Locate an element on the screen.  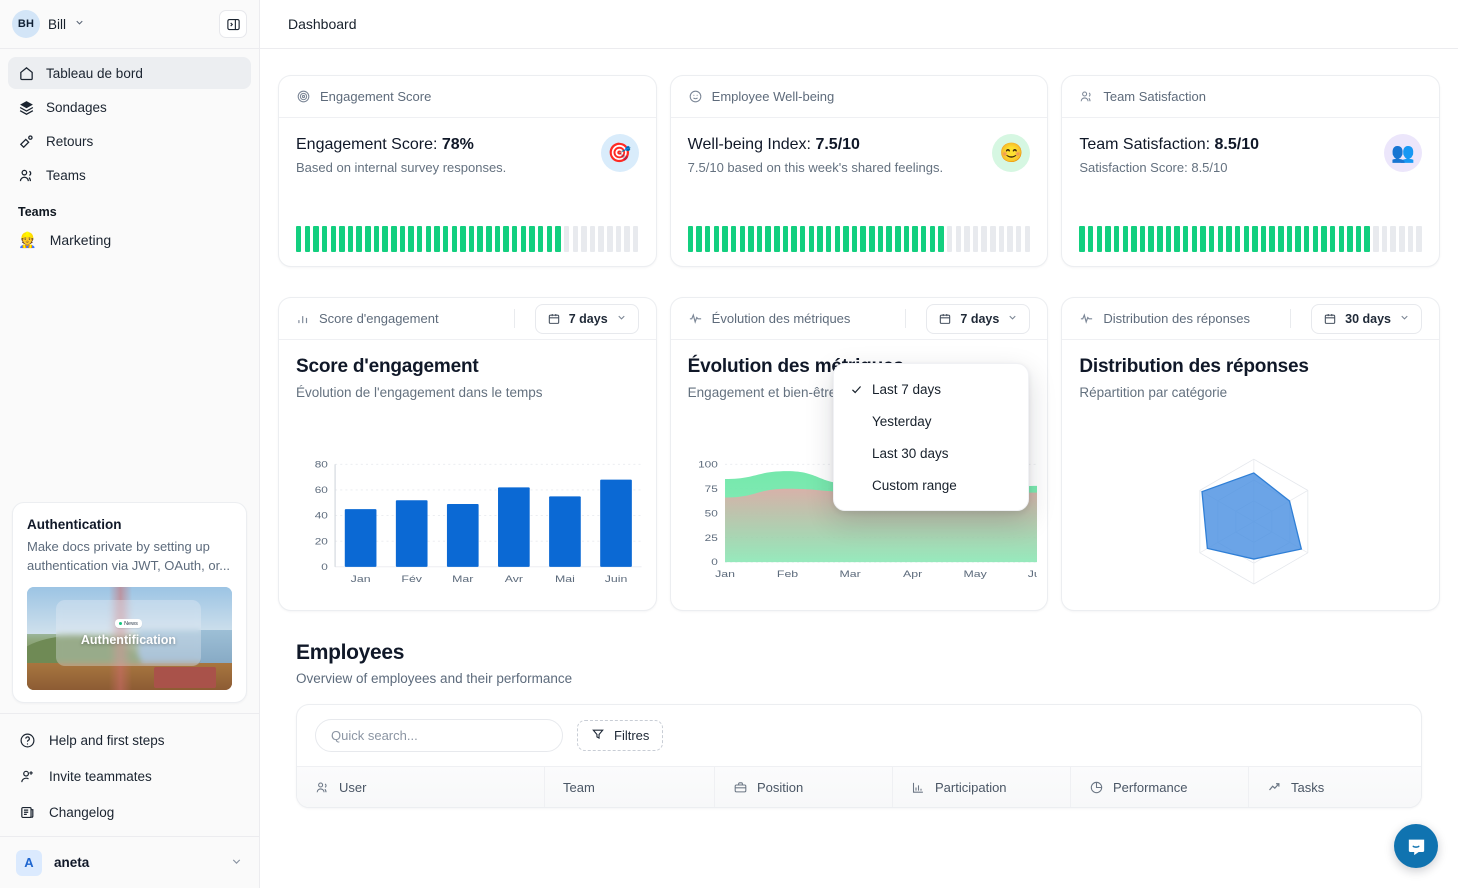
funnel-icon is located at coordinates (598, 735).